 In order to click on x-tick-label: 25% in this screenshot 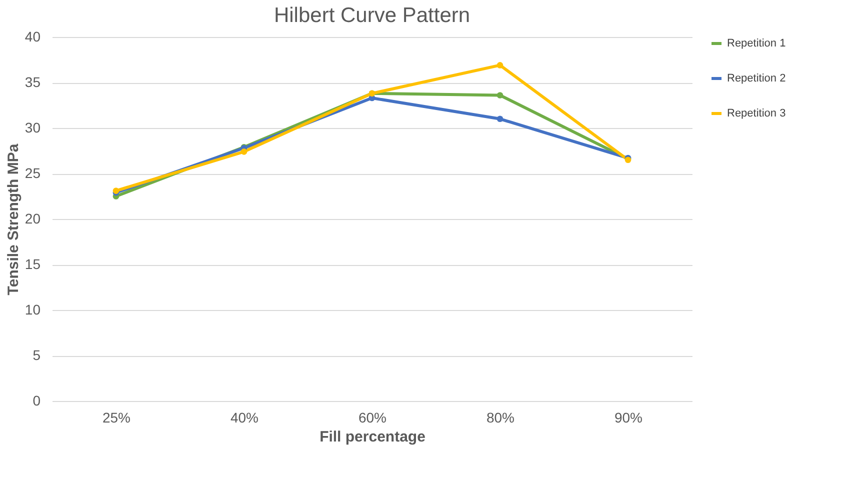, I will do `click(116, 418)`.